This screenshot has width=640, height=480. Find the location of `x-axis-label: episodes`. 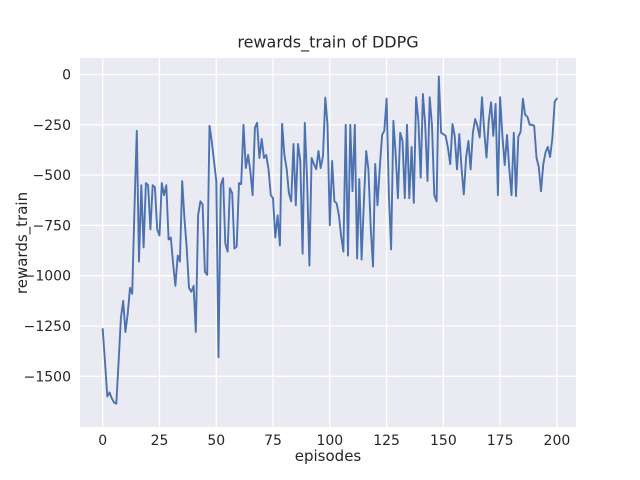

x-axis-label: episodes is located at coordinates (328, 456).